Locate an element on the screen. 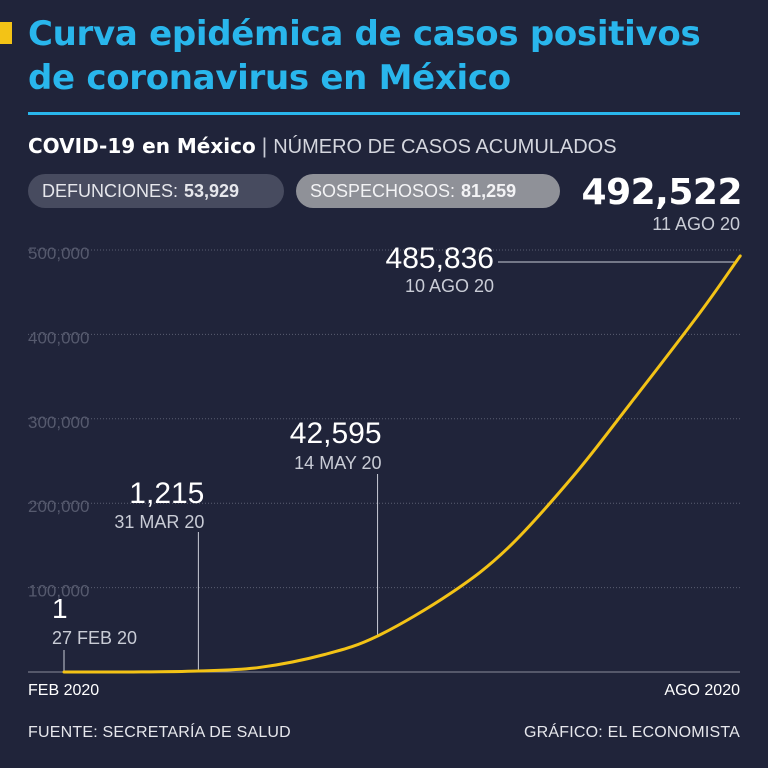  y-tick-label: 200,000 is located at coordinates (58, 506).